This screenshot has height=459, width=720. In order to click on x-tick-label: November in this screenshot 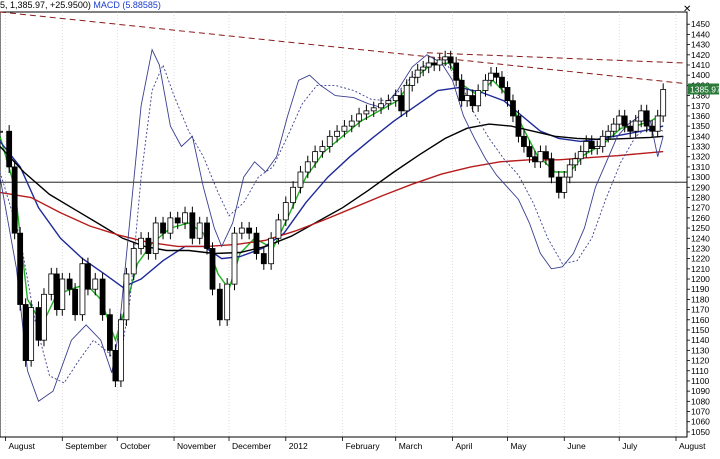, I will do `click(196, 446)`.